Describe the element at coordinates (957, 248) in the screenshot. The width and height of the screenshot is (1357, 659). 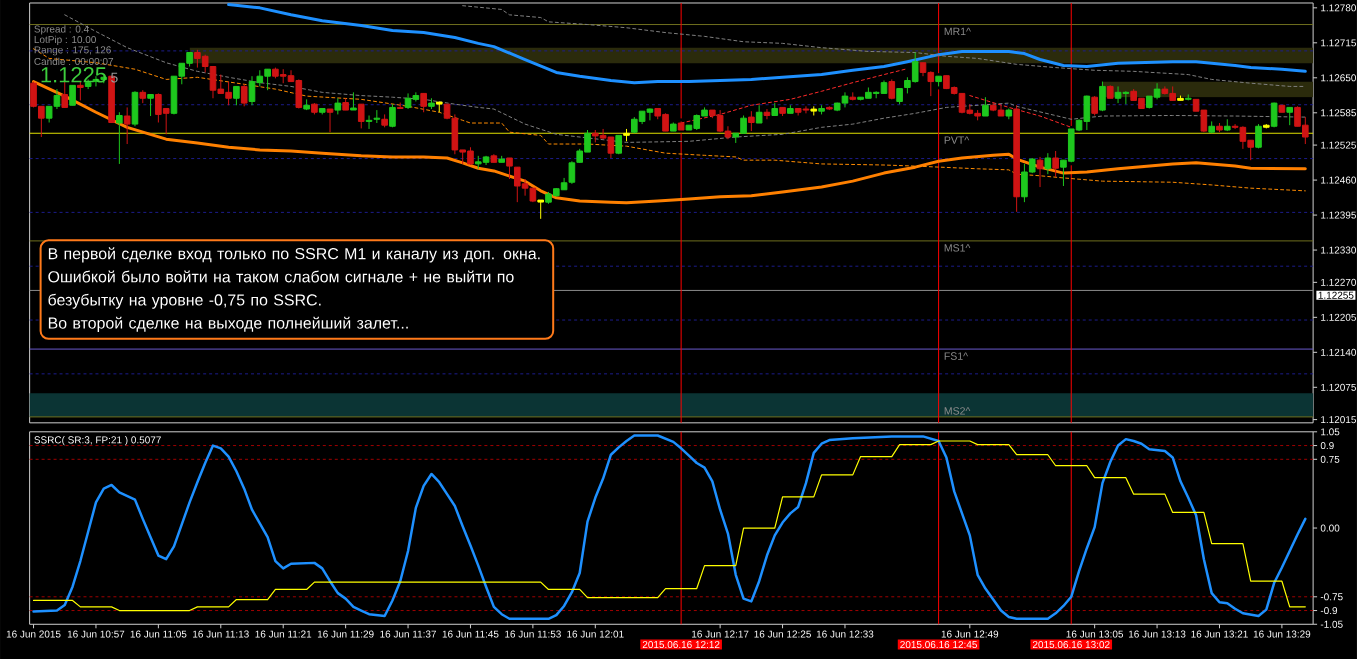
I see `annotation: MS1^` at that location.